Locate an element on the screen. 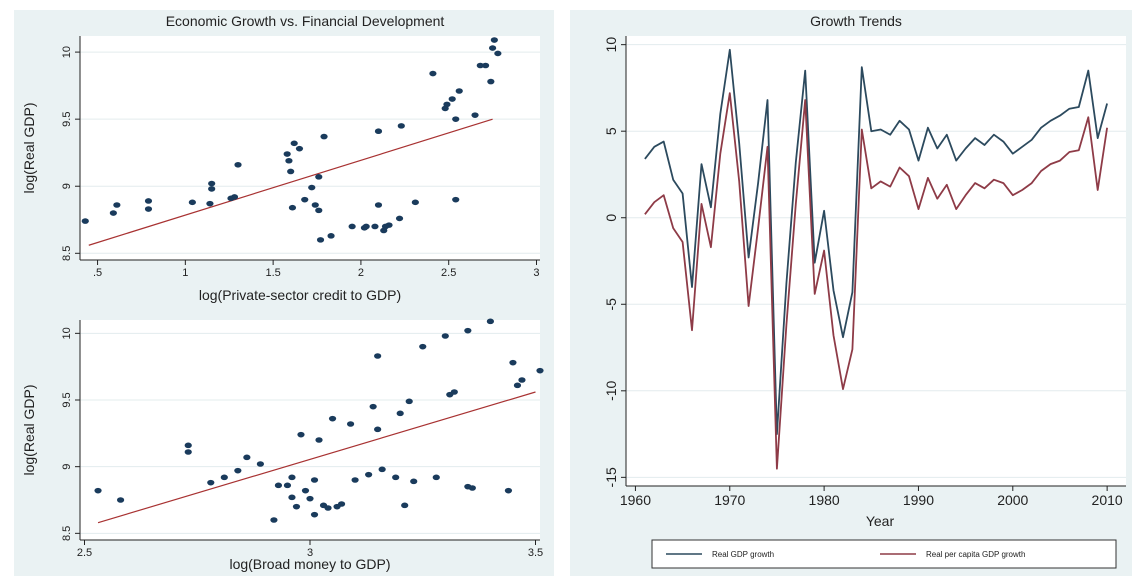 Image resolution: width=1141 pixels, height=583 pixels. x-tick-label: 1980 is located at coordinates (824, 500).